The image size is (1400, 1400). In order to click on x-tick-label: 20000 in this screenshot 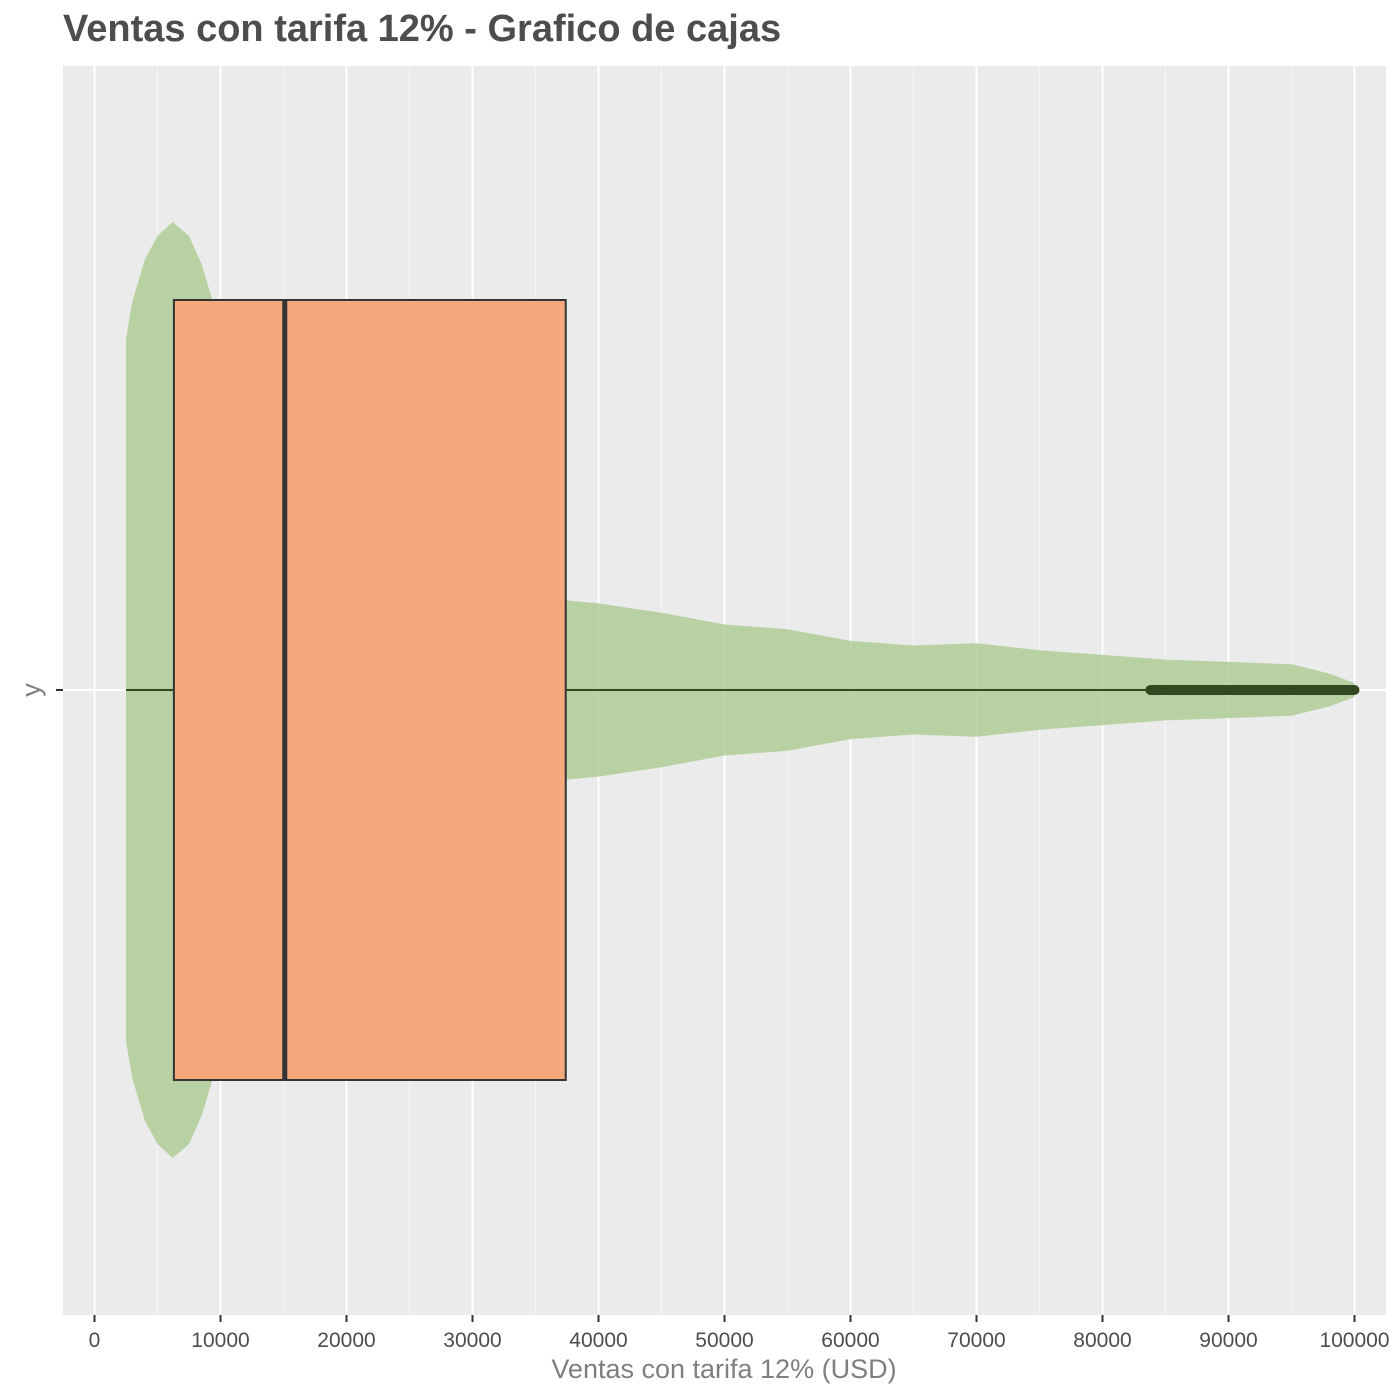, I will do `click(346, 1340)`.